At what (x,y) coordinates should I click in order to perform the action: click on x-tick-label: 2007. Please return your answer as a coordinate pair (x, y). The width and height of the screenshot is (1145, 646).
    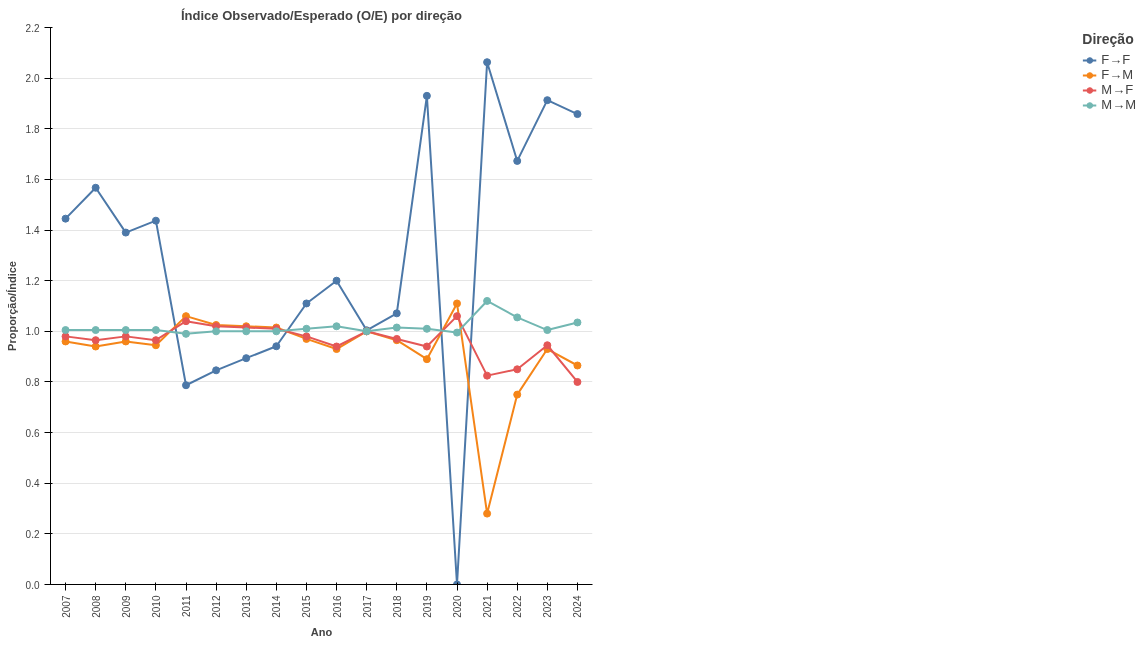
    Looking at the image, I should click on (66, 606).